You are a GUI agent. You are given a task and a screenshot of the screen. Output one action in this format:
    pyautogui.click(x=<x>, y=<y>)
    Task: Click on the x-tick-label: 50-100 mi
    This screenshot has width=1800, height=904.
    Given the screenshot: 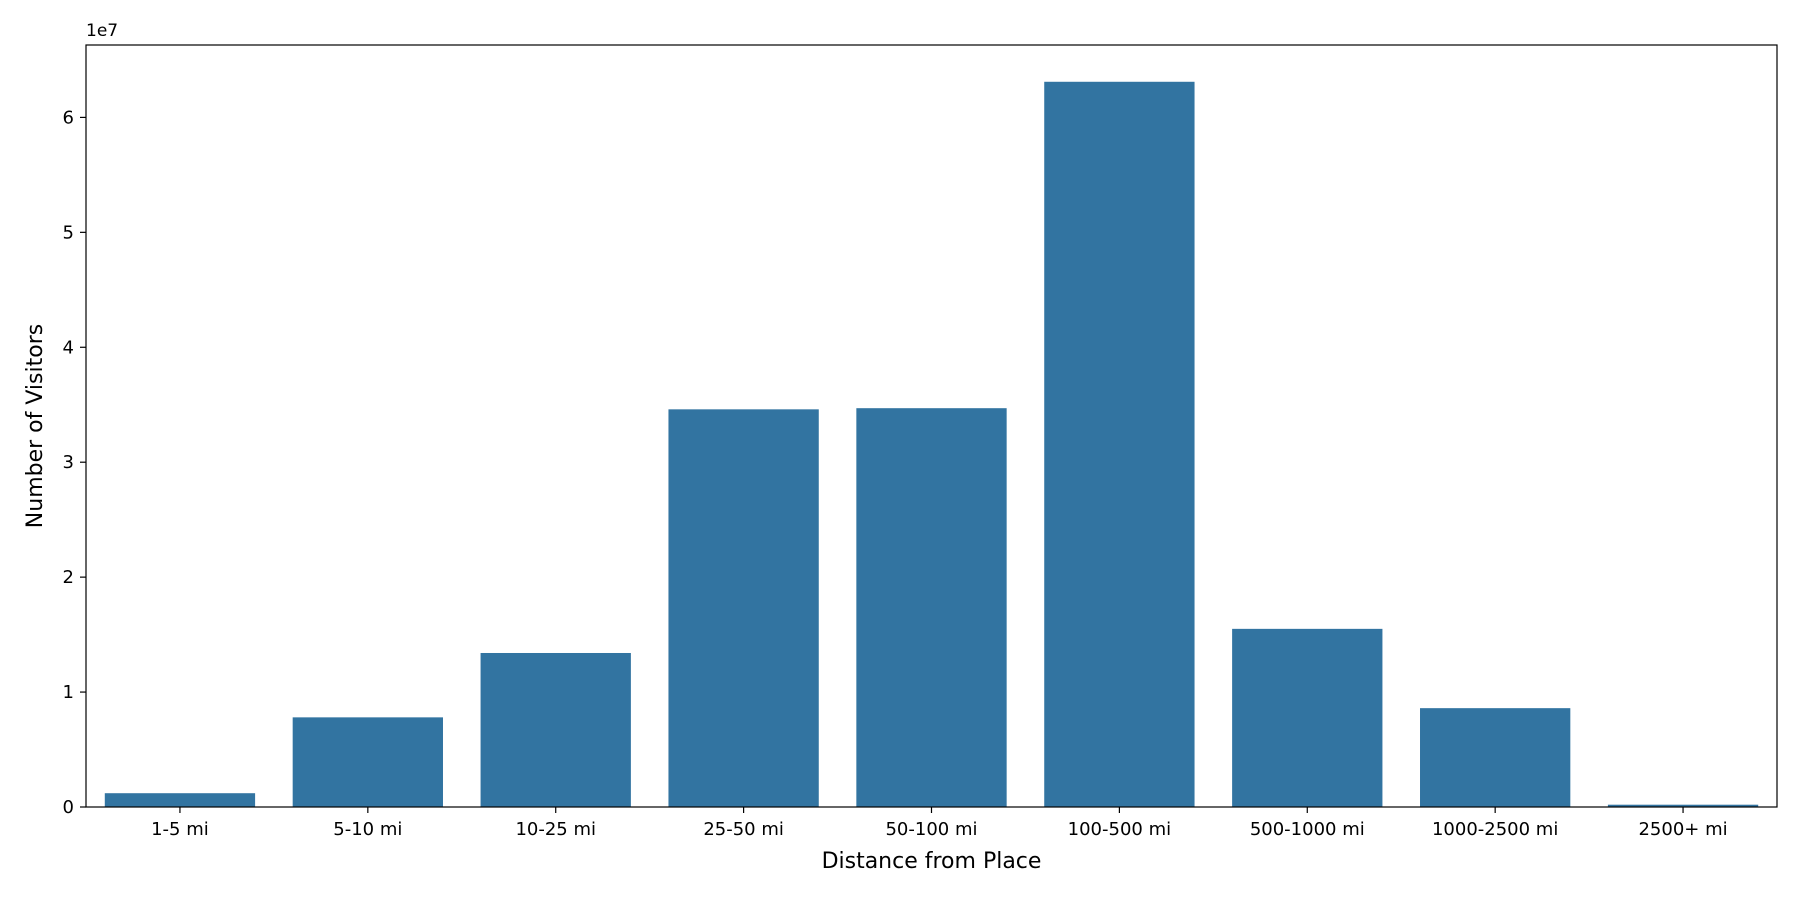 What is the action you would take?
    pyautogui.click(x=931, y=829)
    